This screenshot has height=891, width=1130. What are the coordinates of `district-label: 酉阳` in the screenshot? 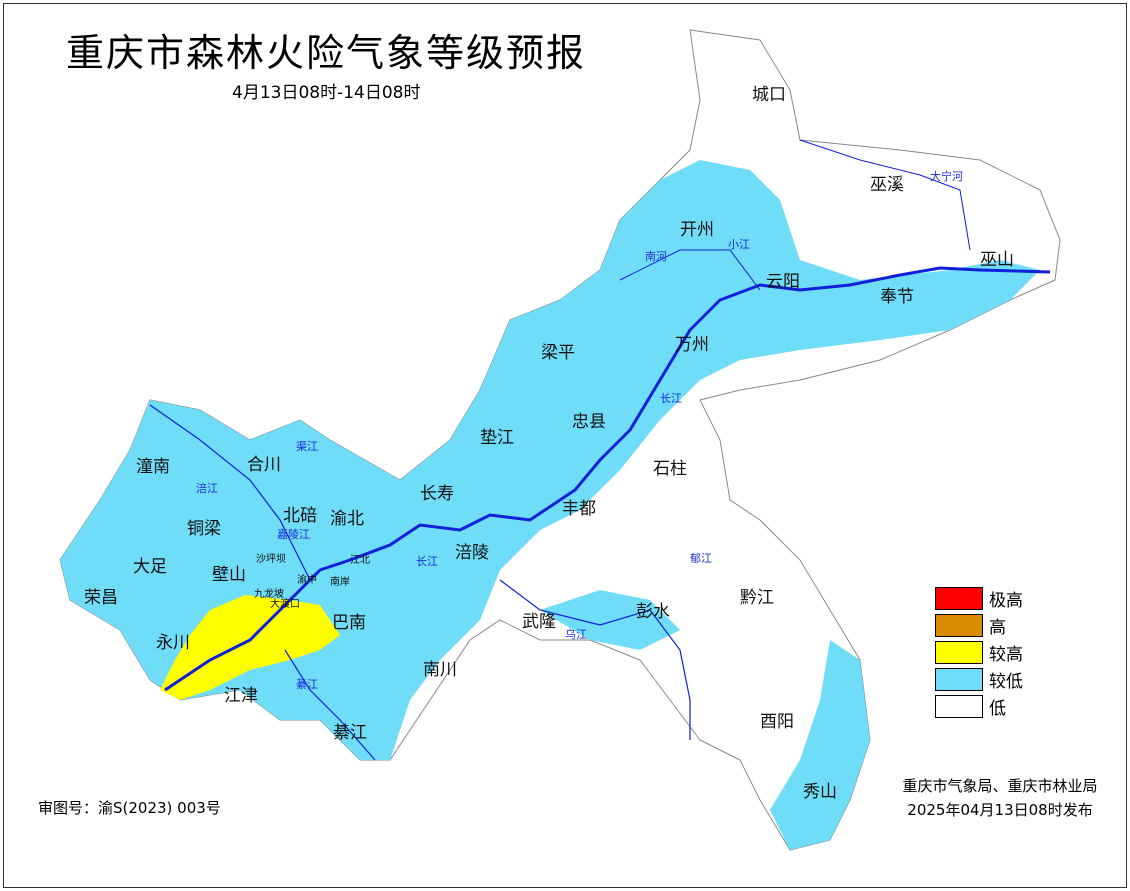 It's located at (777, 722).